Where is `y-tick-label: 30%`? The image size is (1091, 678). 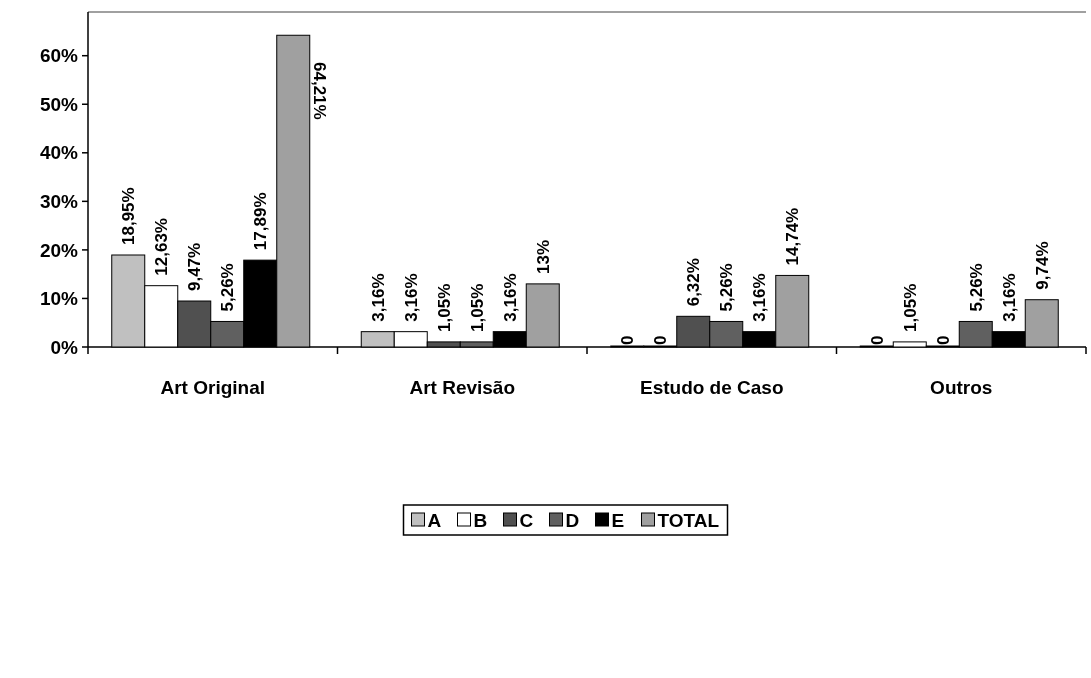 y-tick-label: 30% is located at coordinates (59, 201).